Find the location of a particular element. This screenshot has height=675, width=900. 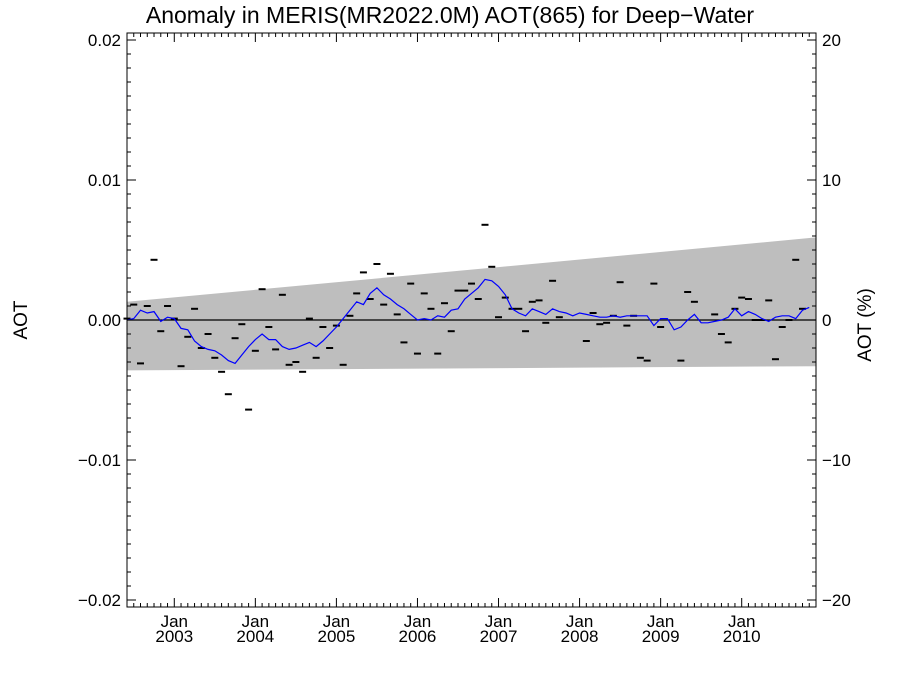

x-tick-label-year: 2009 is located at coordinates (661, 636).